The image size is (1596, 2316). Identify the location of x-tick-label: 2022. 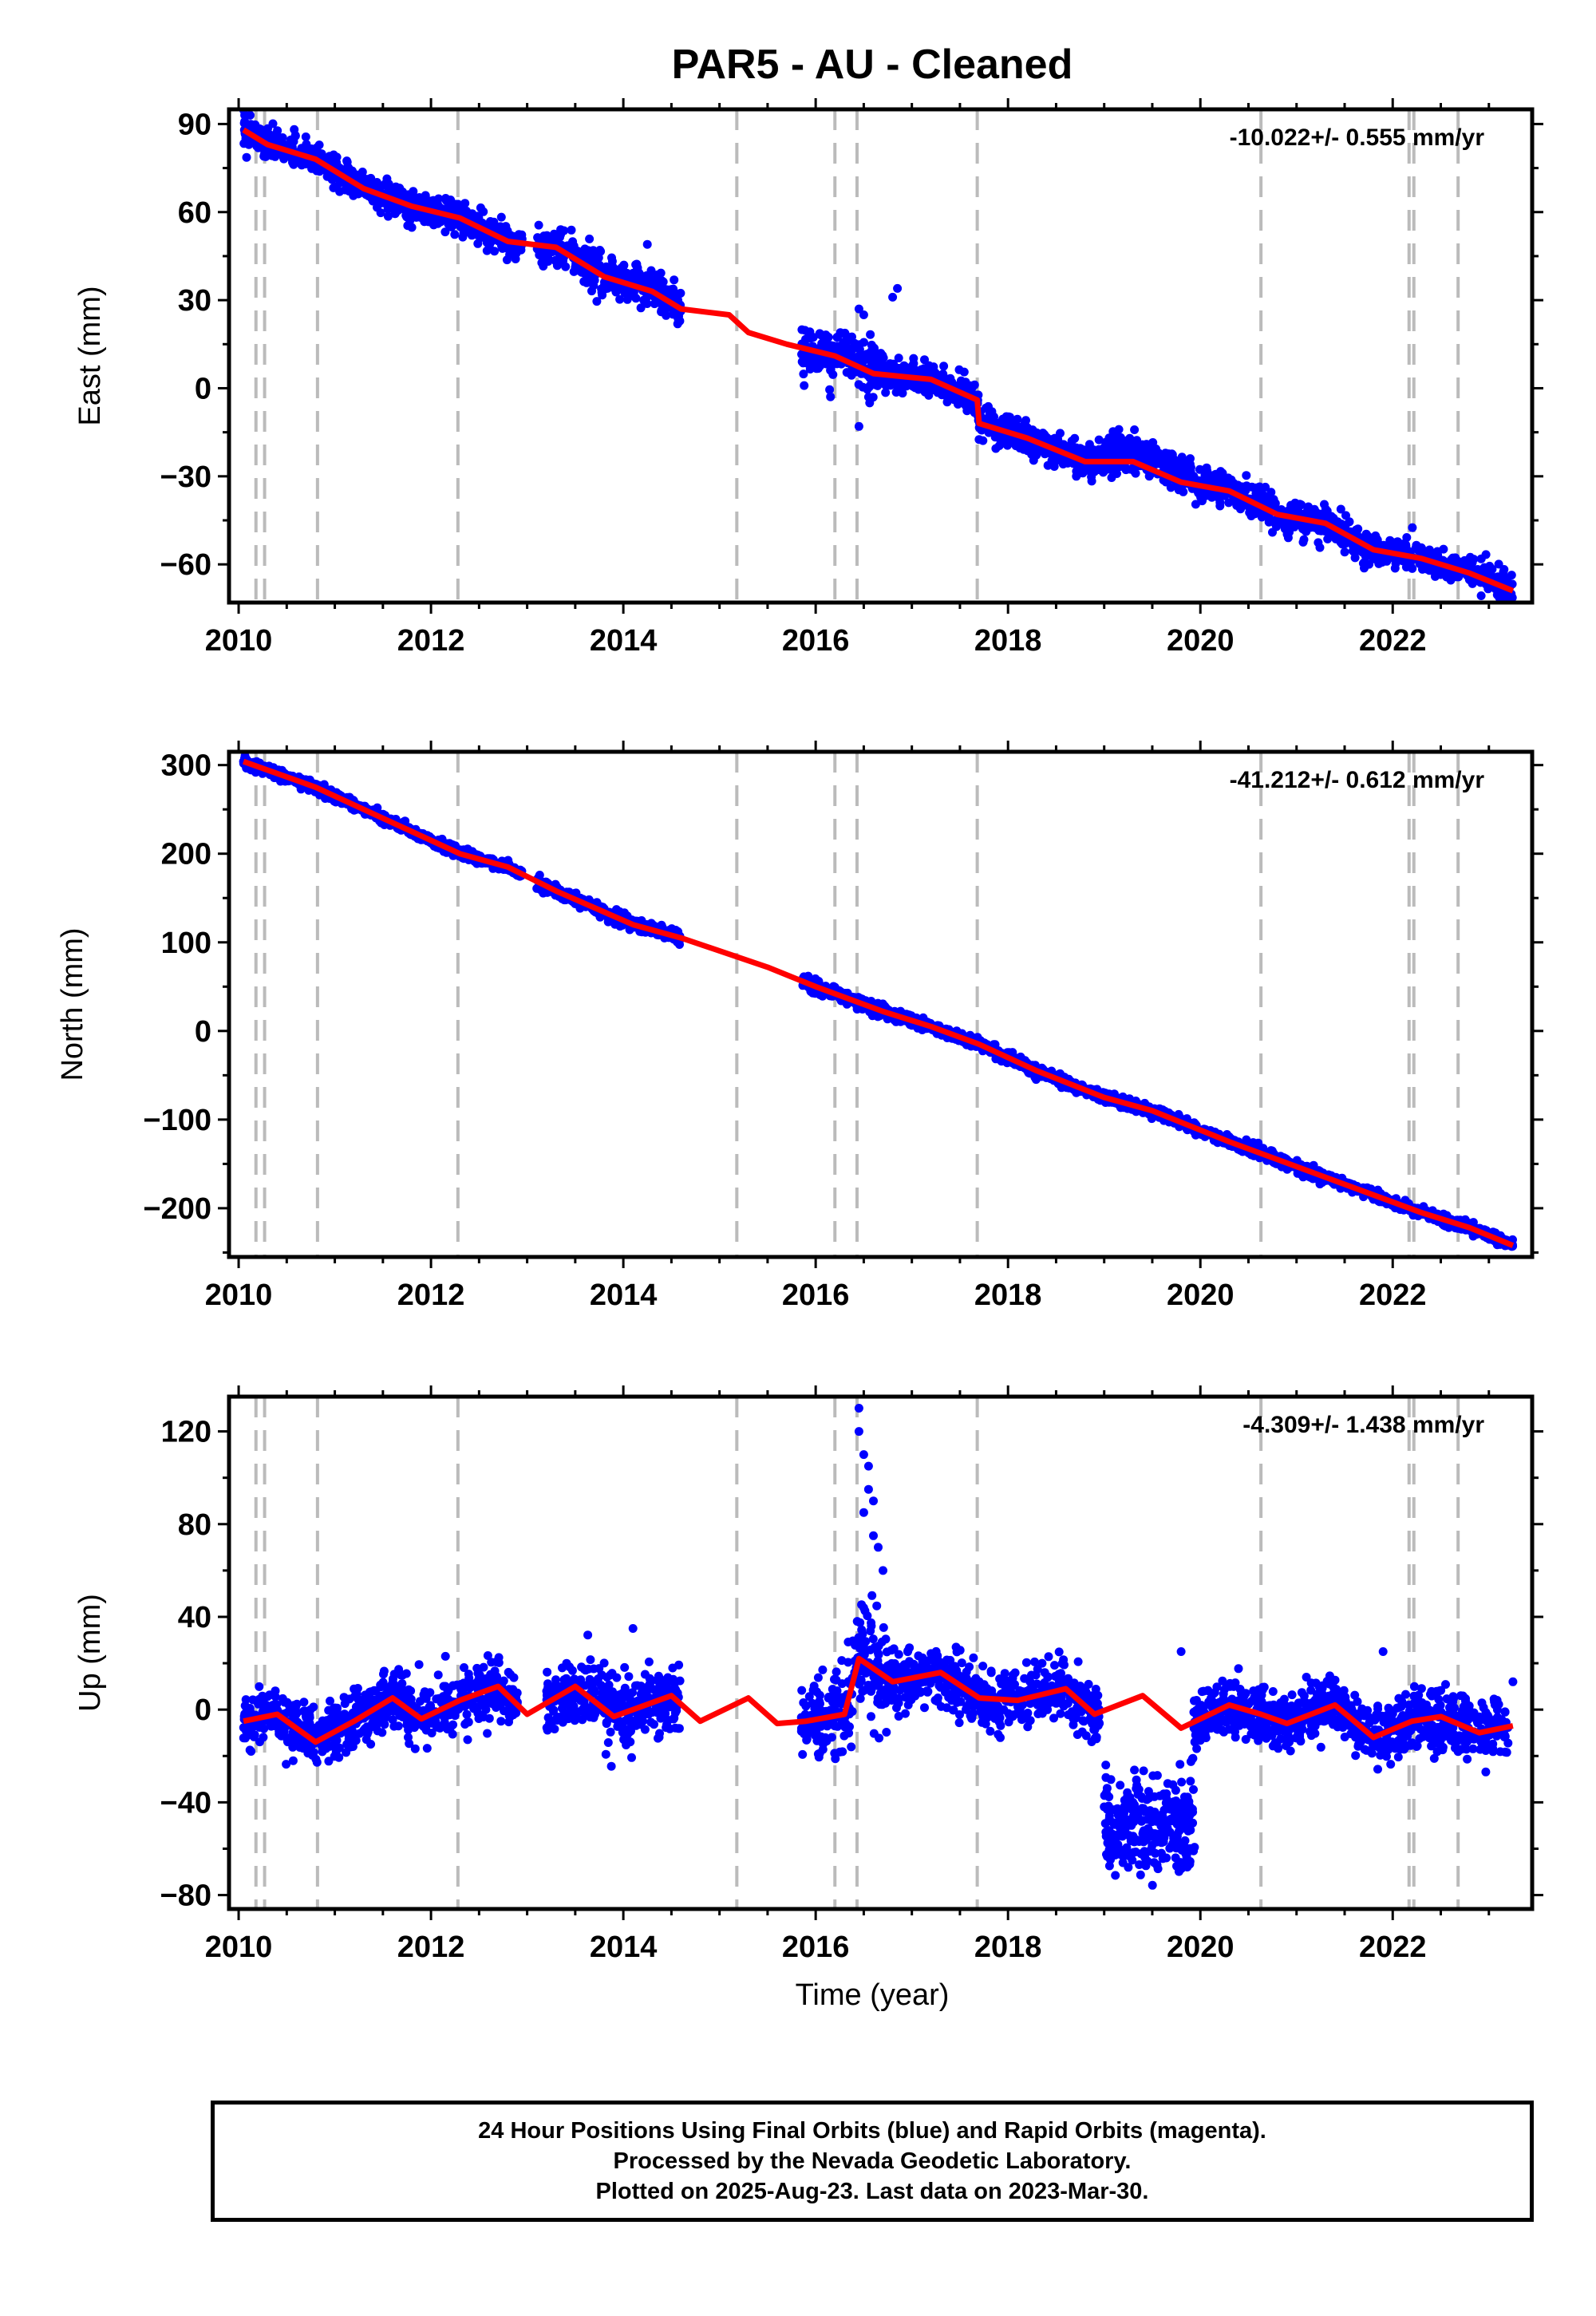
(1393, 641).